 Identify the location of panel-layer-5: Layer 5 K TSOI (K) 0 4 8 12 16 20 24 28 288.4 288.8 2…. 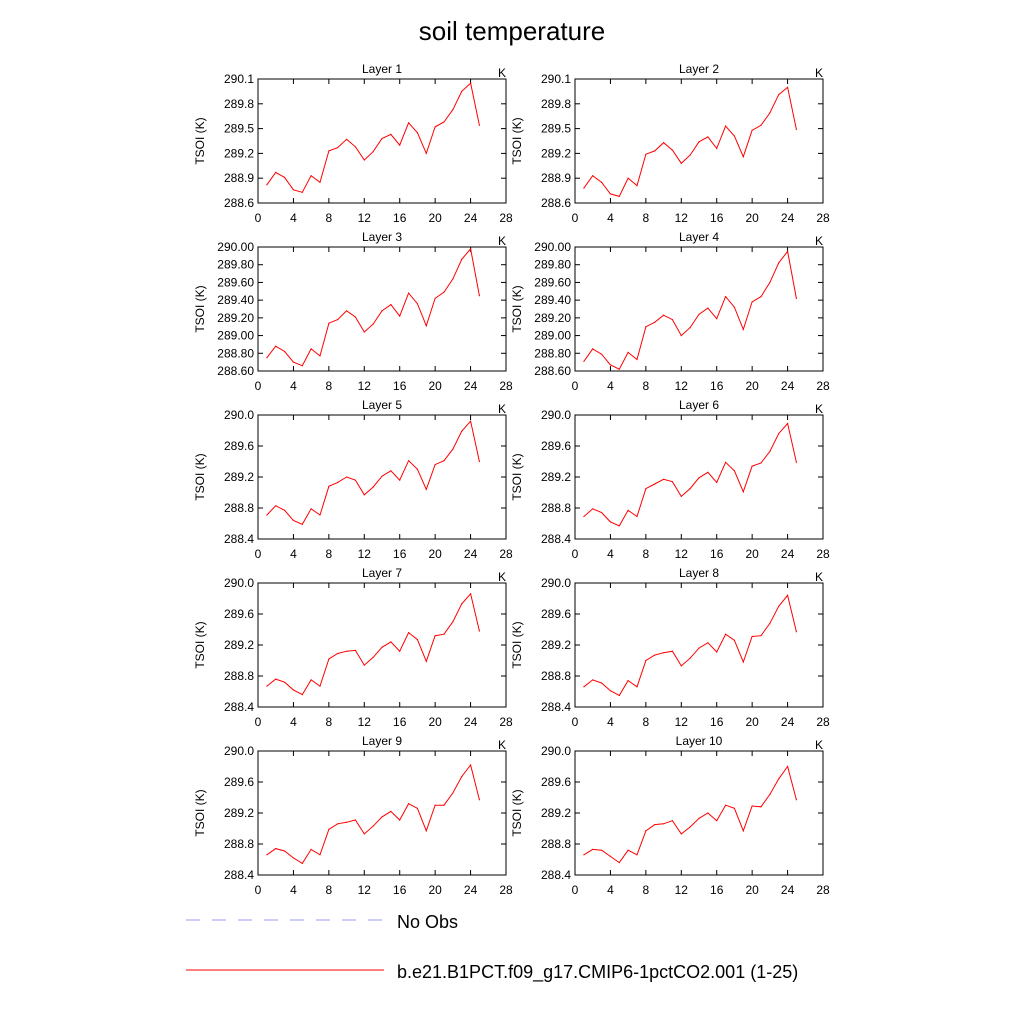
(353, 479).